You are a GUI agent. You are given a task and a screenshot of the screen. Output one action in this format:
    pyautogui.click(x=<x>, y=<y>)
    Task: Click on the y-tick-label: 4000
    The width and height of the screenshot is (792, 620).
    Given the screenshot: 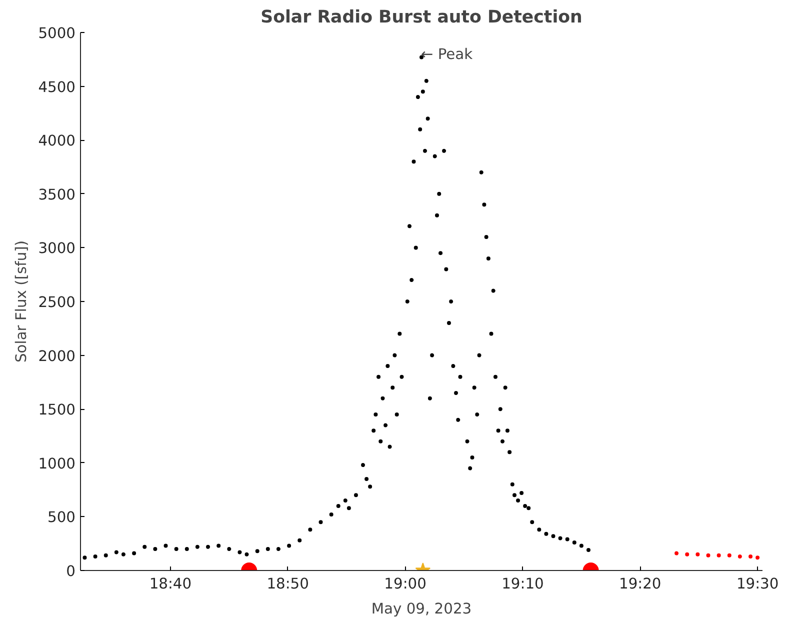 What is the action you would take?
    pyautogui.click(x=57, y=141)
    